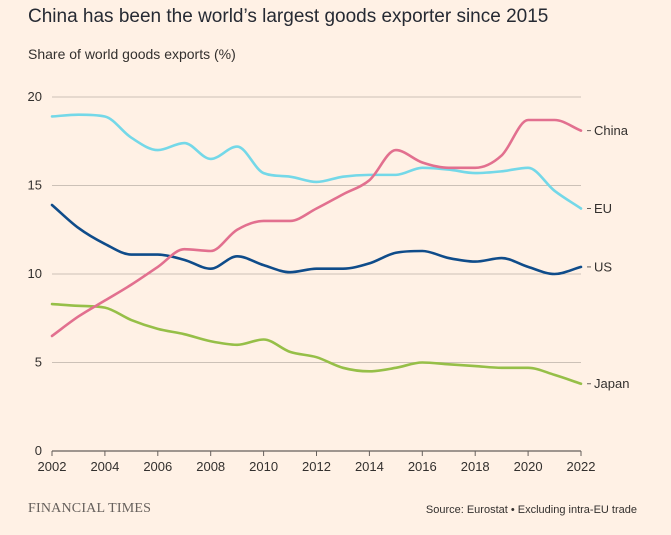  Describe the element at coordinates (52, 466) in the screenshot. I see `x-tick-label: 2002` at that location.